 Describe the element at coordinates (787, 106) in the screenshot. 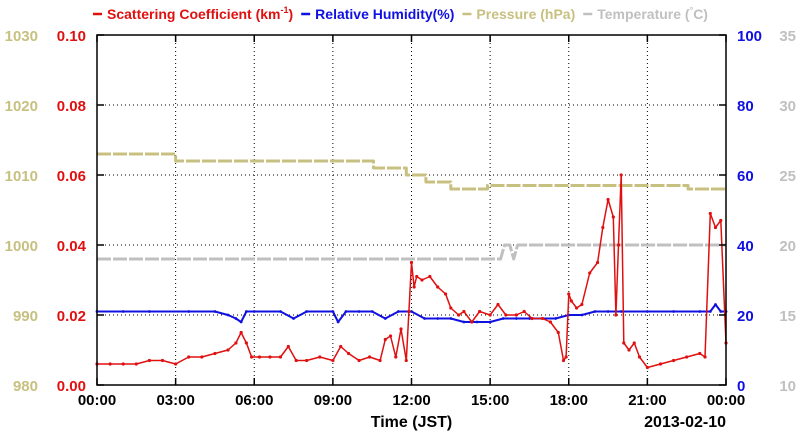

I see `right-outer-tick-label: 30` at that location.